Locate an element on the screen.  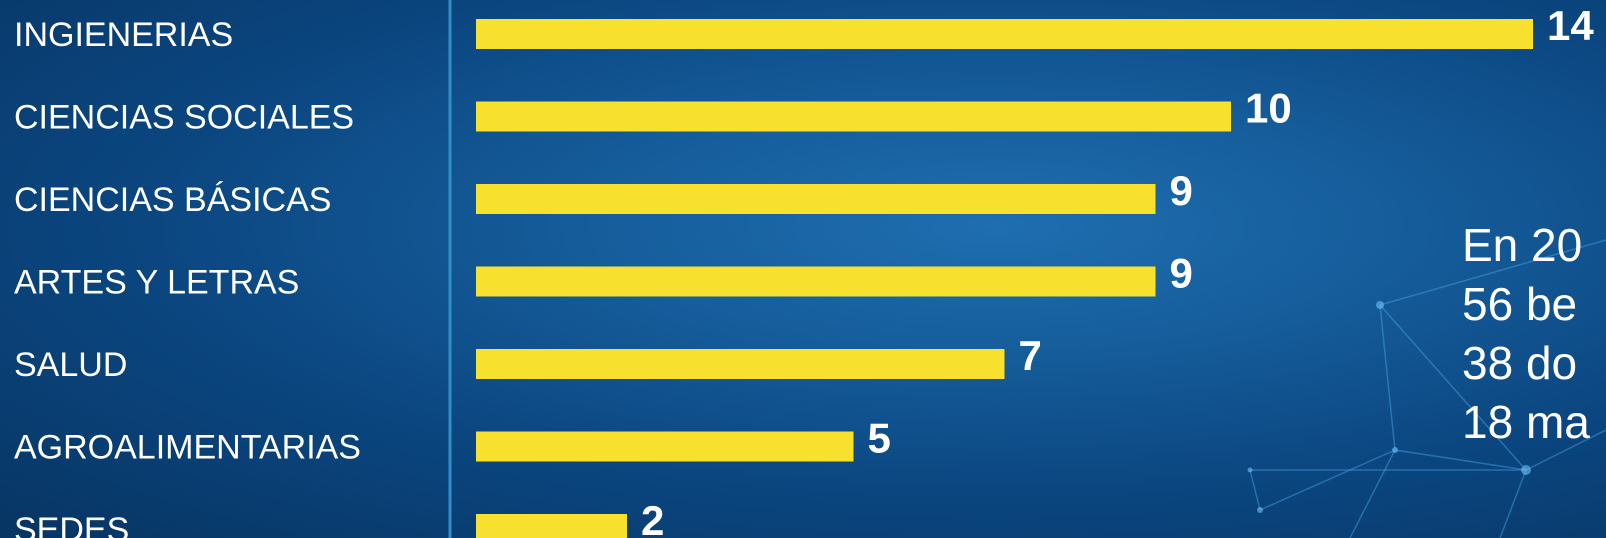
category-label: AGROALIMENTARIAS is located at coordinates (187, 448).